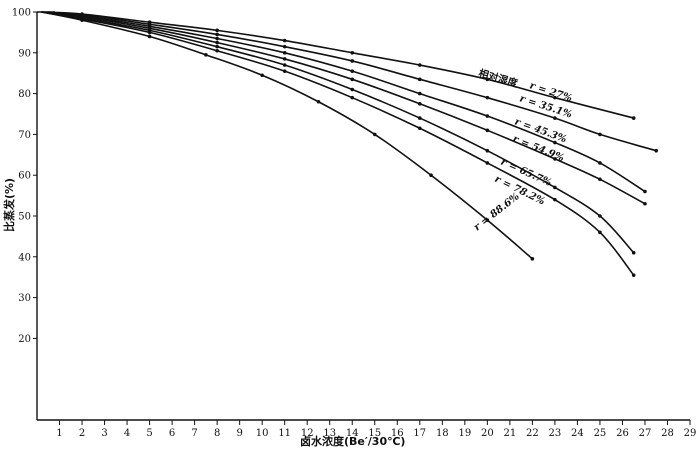 The width and height of the screenshot is (700, 453). I want to click on y-tick-label: 100, so click(21, 13).